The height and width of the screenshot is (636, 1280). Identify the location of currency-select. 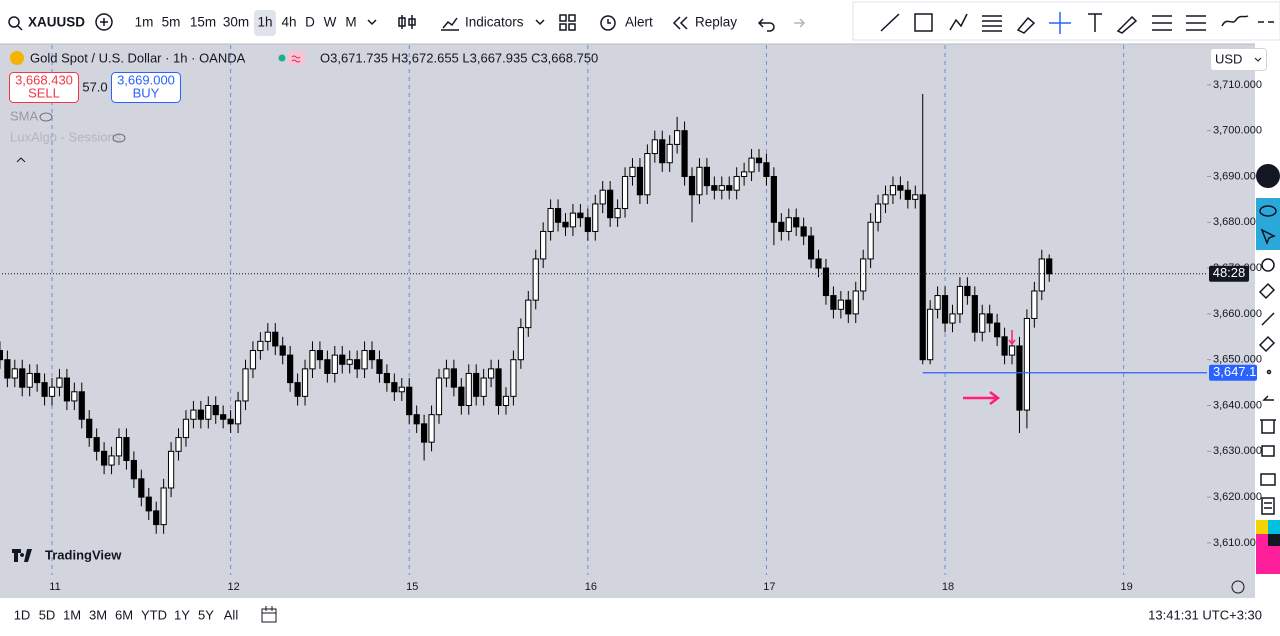
(1238, 59).